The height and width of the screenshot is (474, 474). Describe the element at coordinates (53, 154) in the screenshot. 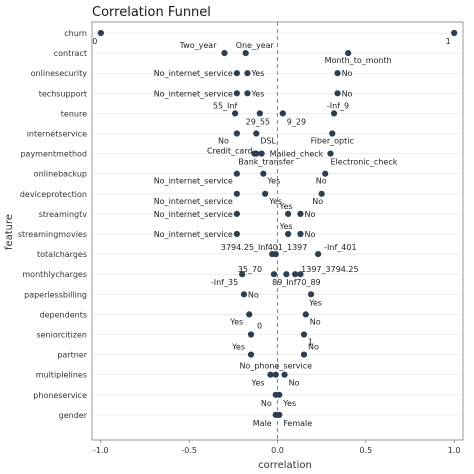

I see `feature-label-paymentmethod: paymentmethod` at that location.